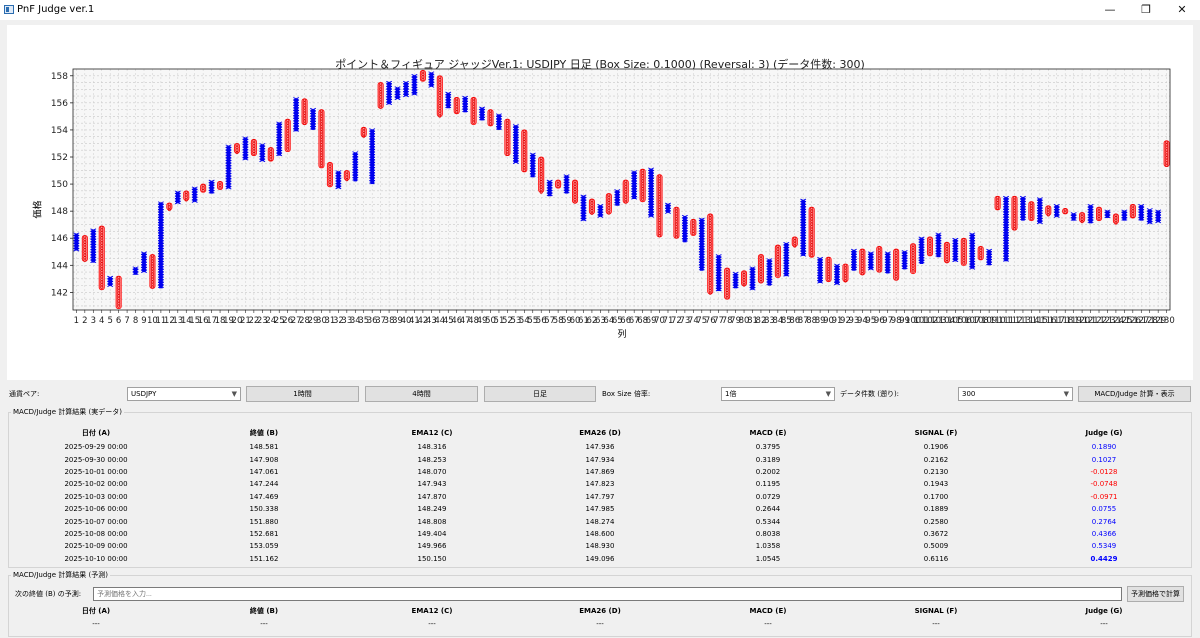  Describe the element at coordinates (302, 394) in the screenshot. I see `timeframe-1h-button: 1時間` at that location.